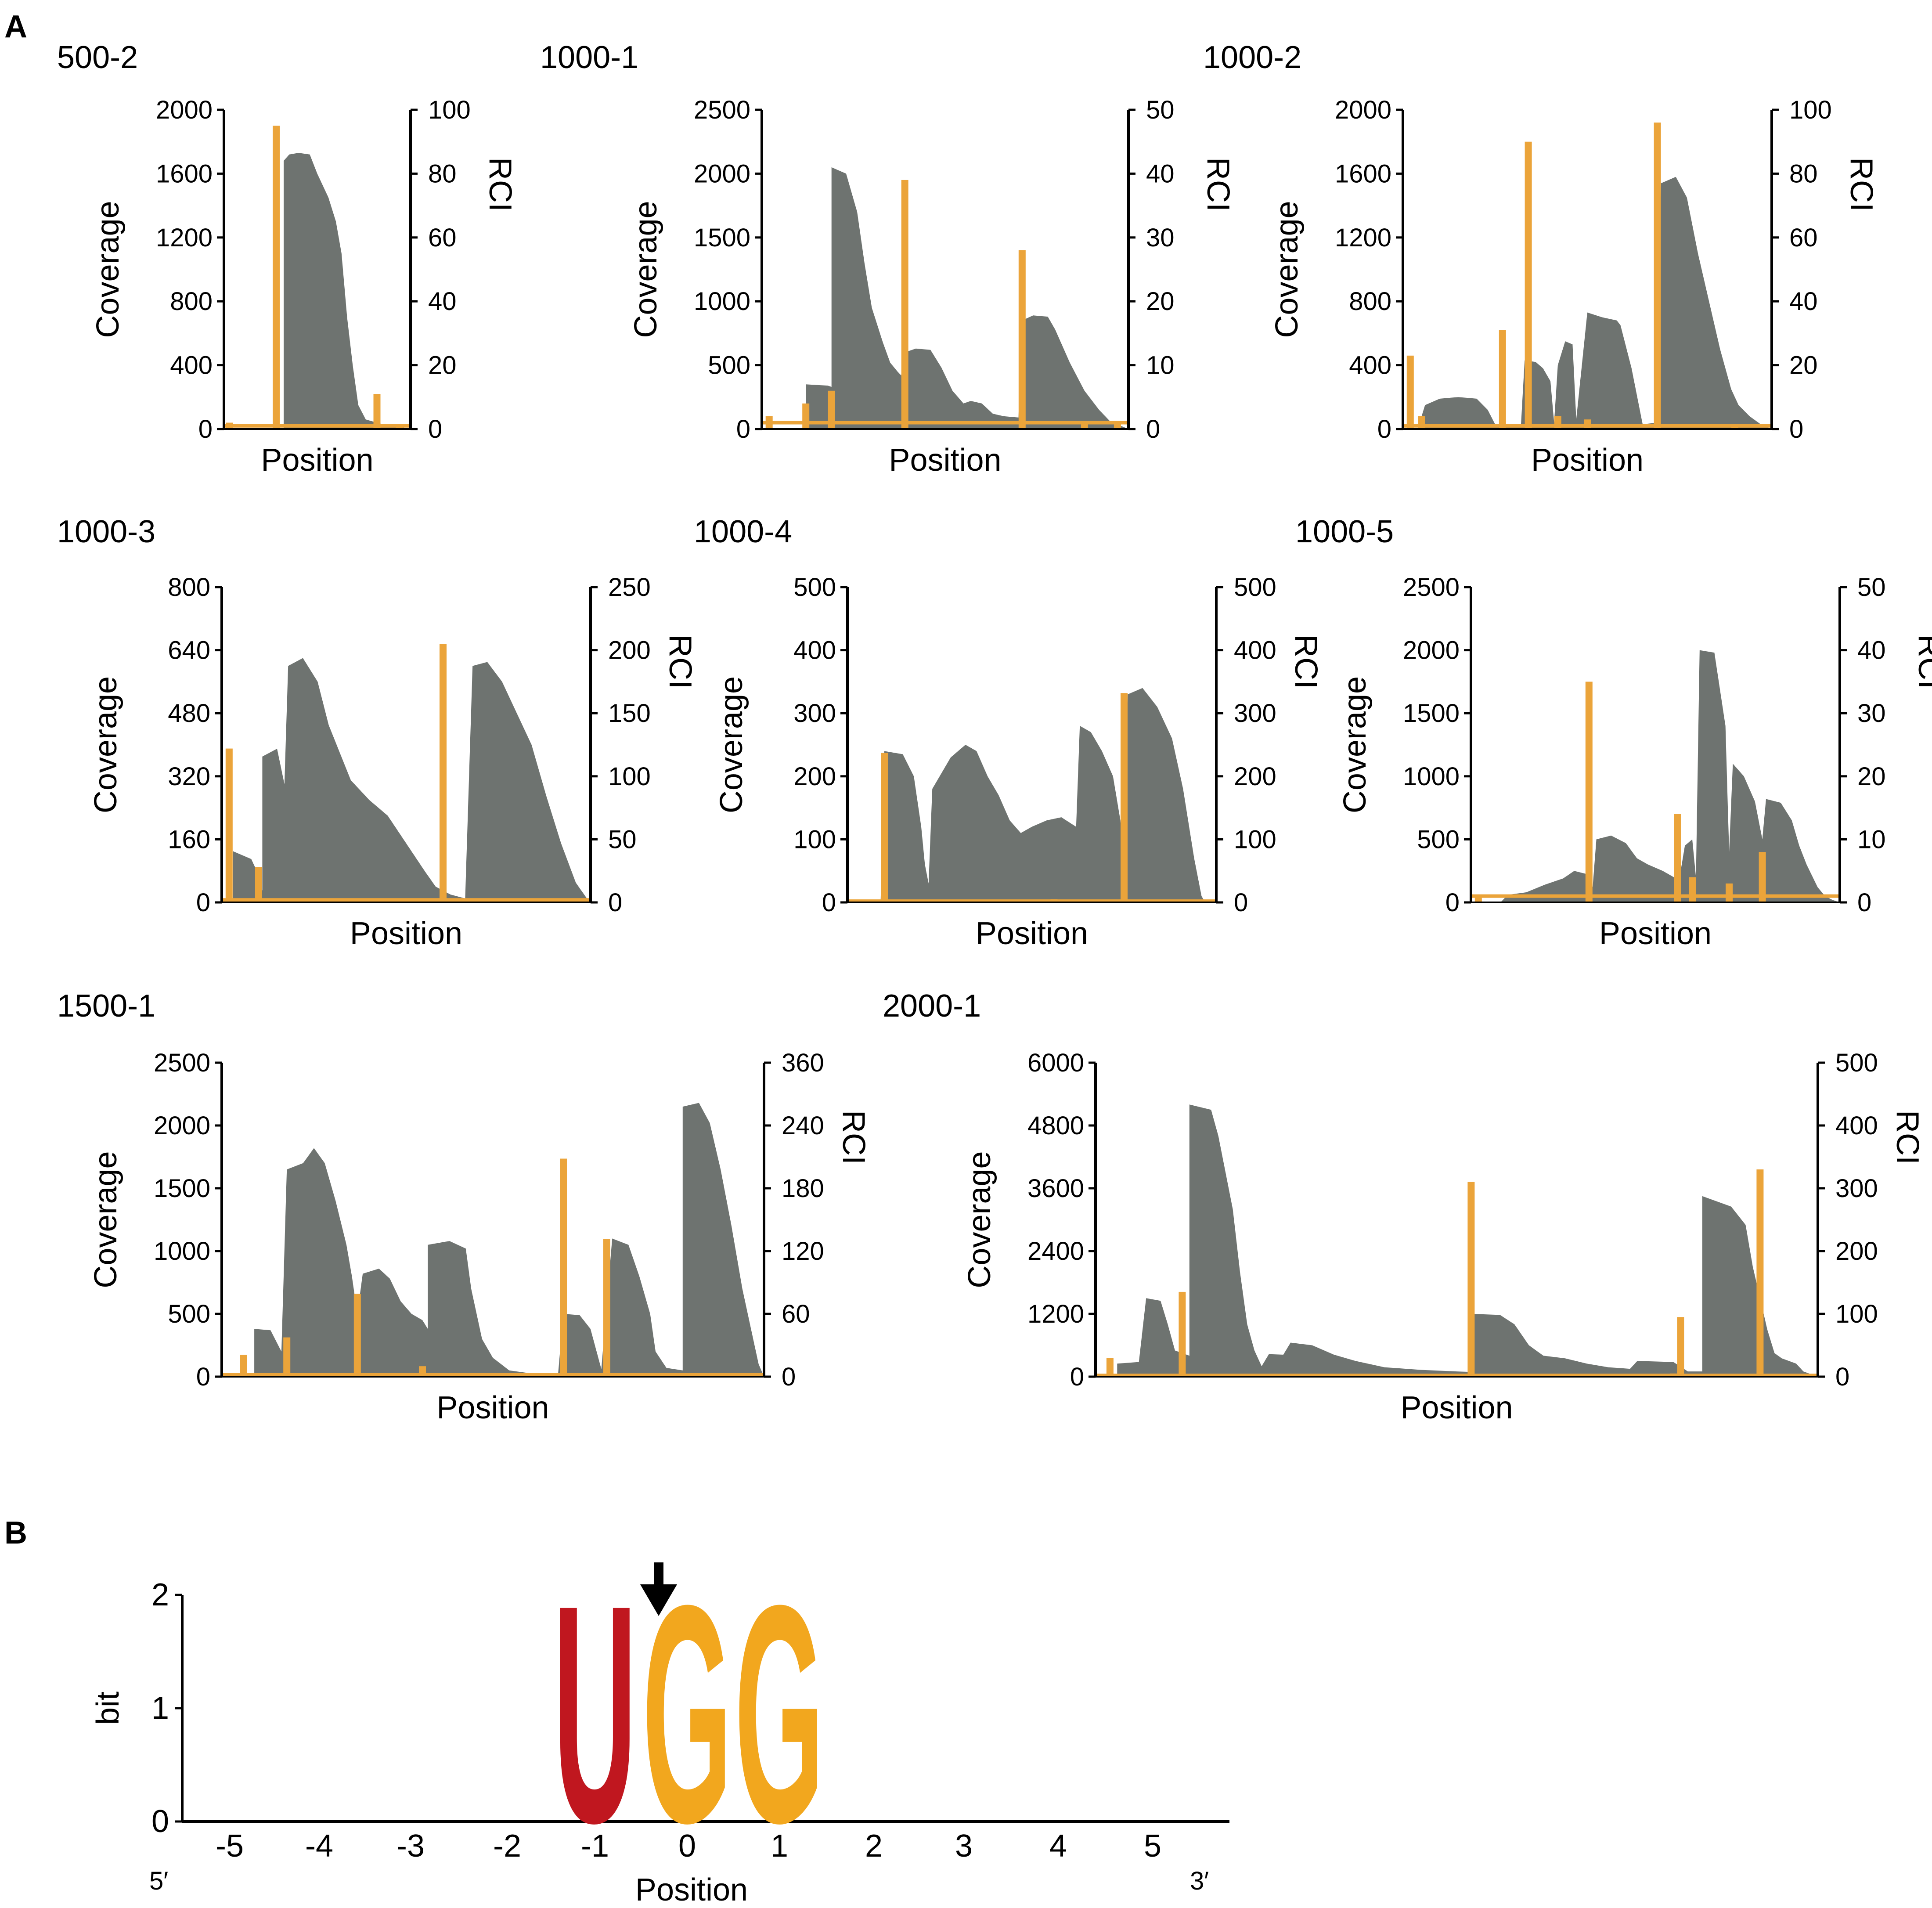  Describe the element at coordinates (630, 713) in the screenshot. I see `chart-1000-3-y2tick-label: 150` at that location.